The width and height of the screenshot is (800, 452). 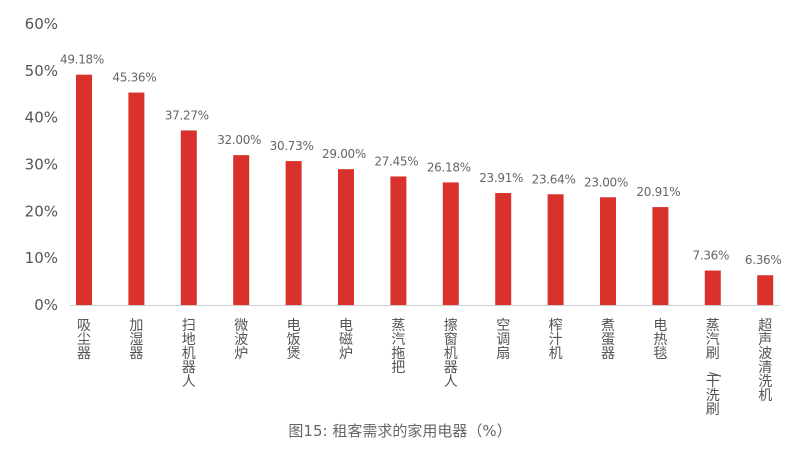 What do you see at coordinates (84, 340) in the screenshot?
I see `x-tick-label: 吸尘器` at bounding box center [84, 340].